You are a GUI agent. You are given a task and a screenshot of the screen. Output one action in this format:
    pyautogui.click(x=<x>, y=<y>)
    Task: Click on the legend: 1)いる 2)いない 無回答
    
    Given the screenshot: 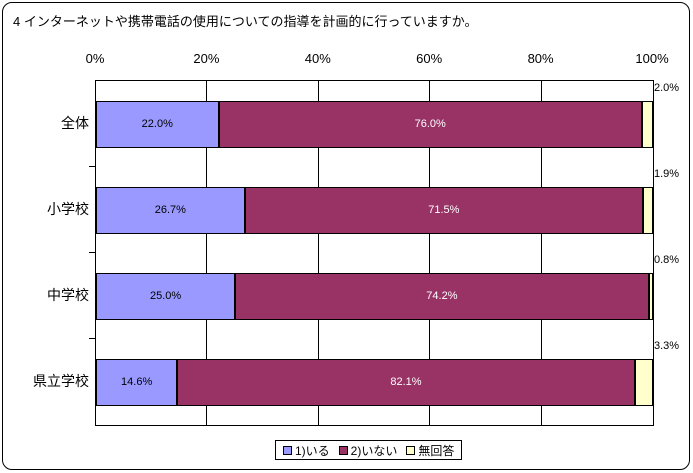 What is the action you would take?
    pyautogui.click(x=369, y=450)
    